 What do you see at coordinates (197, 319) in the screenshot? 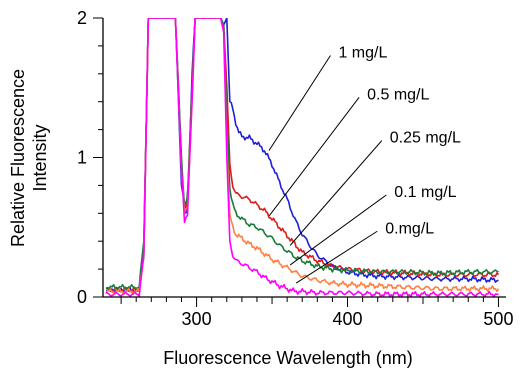
I see `x-tick-label: 300` at bounding box center [197, 319].